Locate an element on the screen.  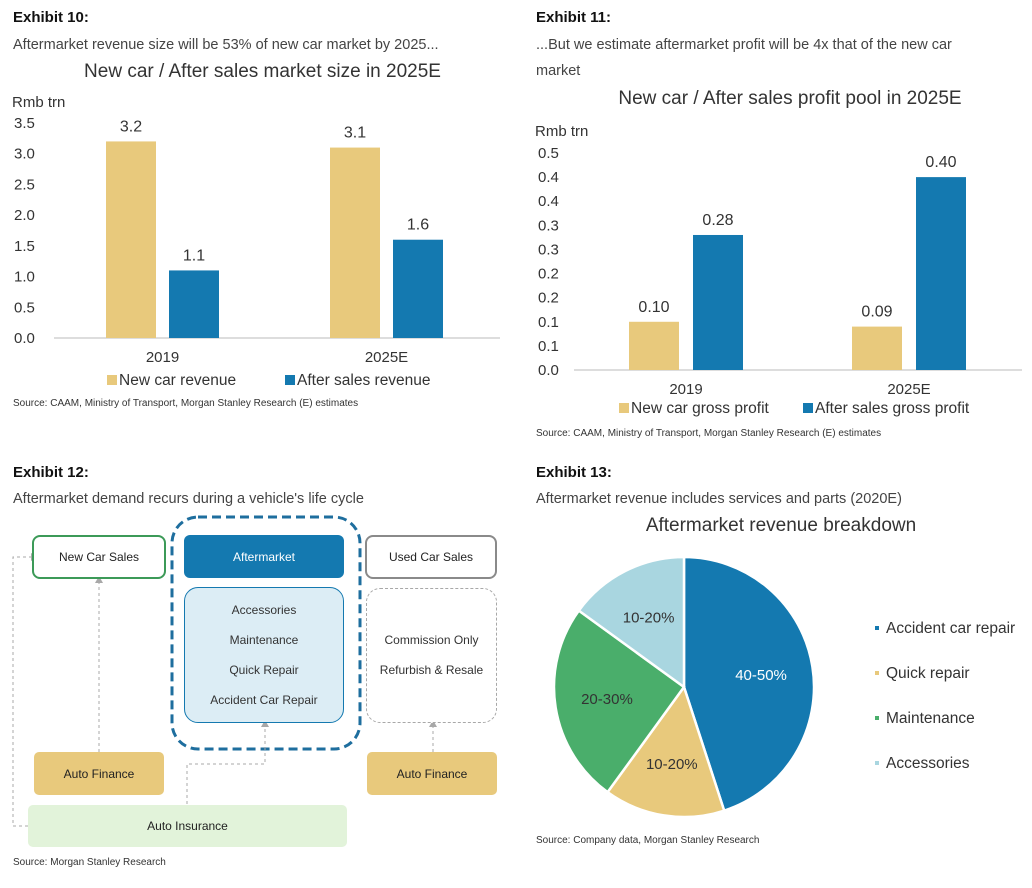
legend-entry: After sales revenue is located at coordinates (364, 380).